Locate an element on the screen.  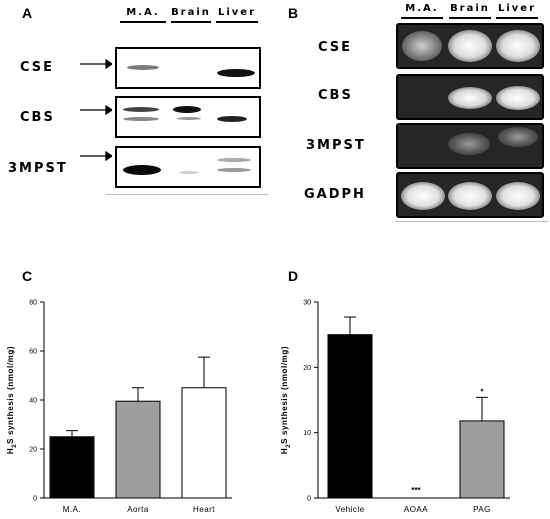
y-tick-label: 30 is located at coordinates (307, 303).